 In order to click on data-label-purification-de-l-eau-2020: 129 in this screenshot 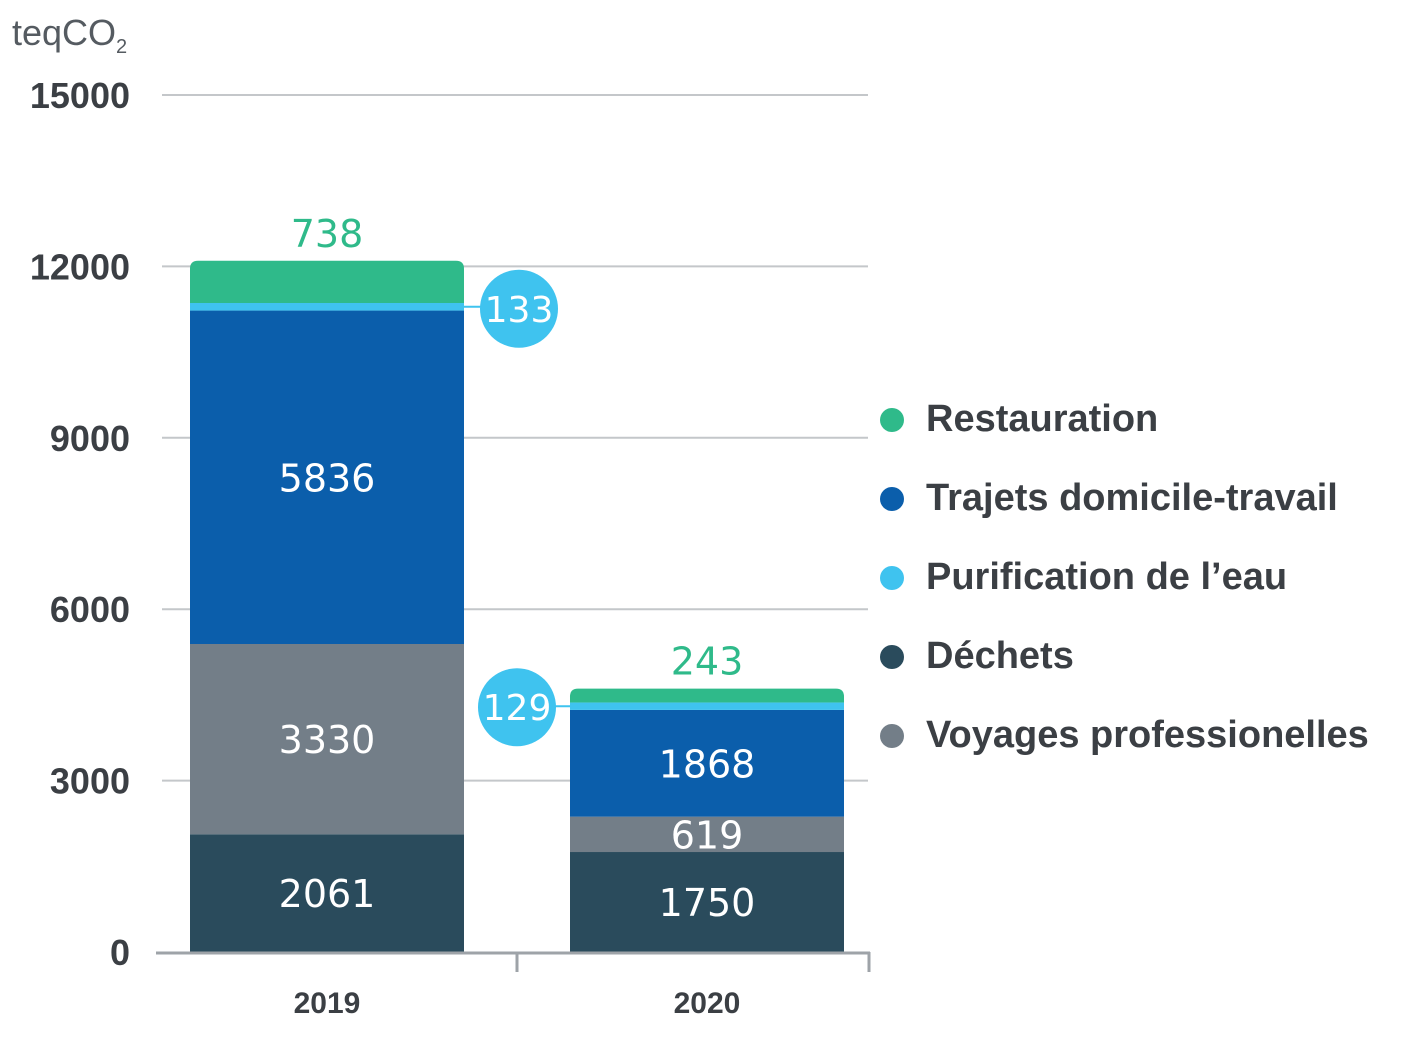, I will do `click(517, 708)`.